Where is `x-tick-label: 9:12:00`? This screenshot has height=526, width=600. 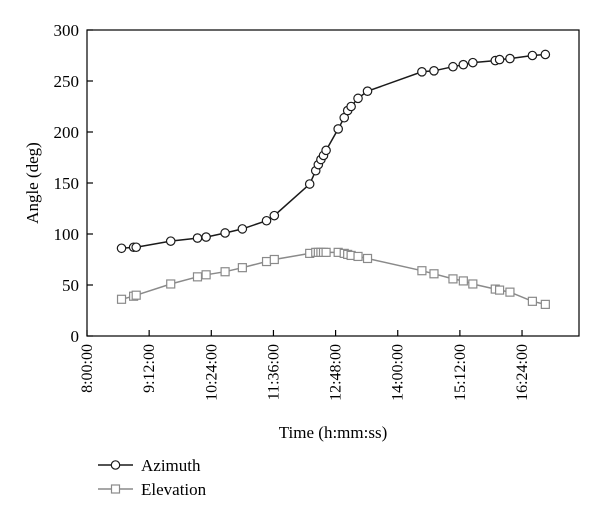
x-tick-label: 9:12:00 is located at coordinates (149, 368).